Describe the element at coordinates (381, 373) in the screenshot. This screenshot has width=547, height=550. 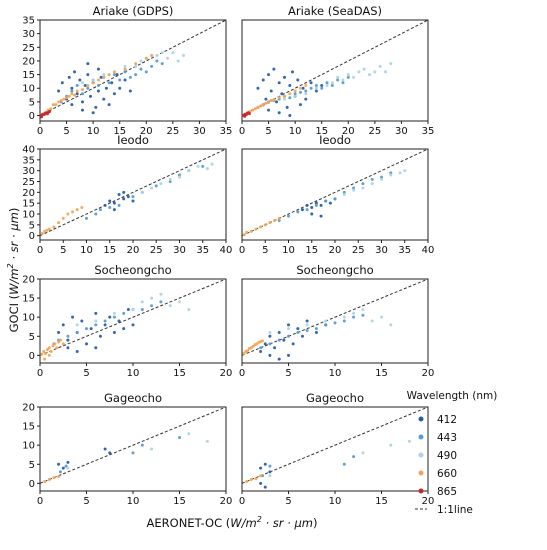
I see `x-tick-label: 15` at that location.